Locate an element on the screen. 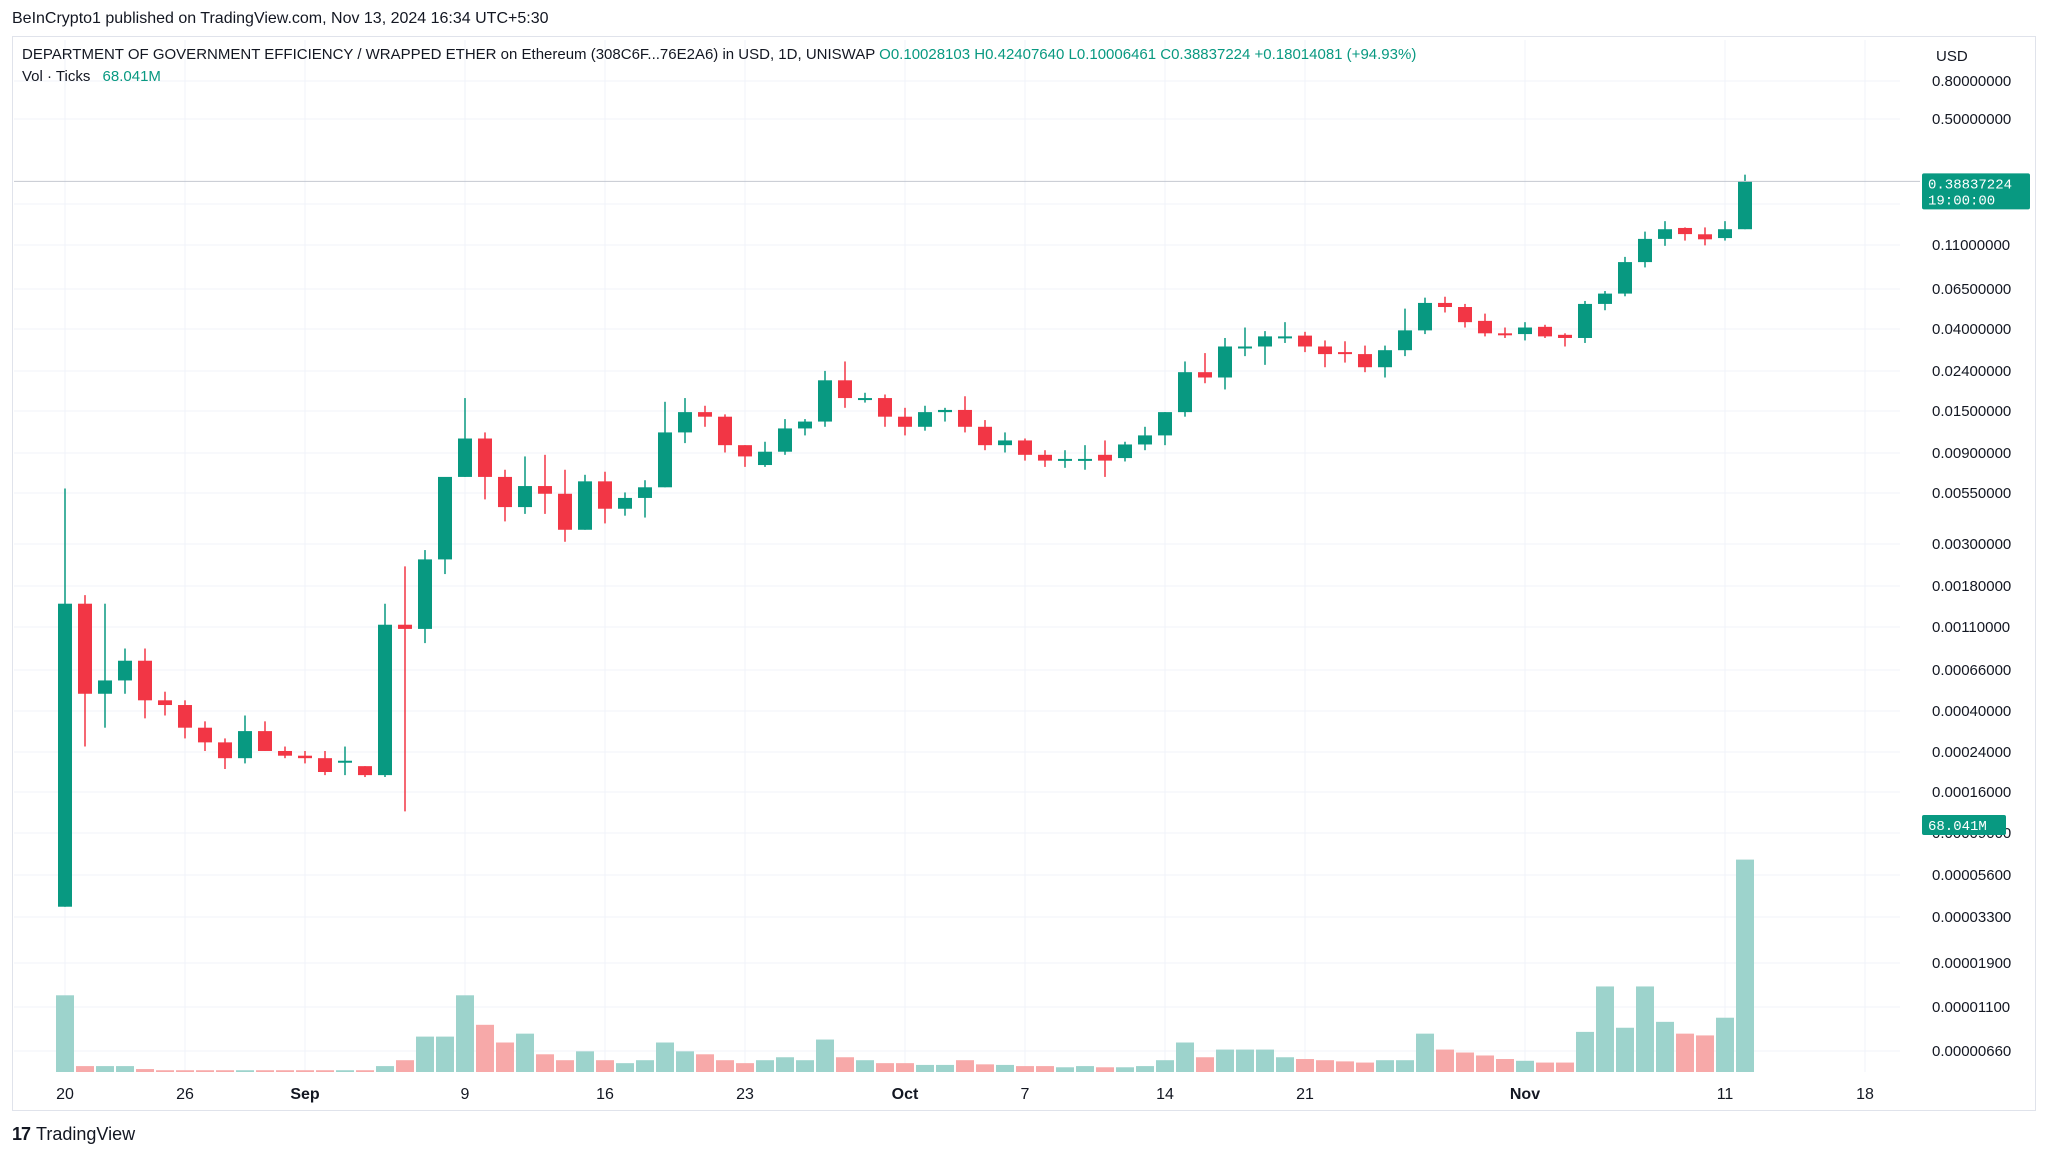  currency-label: USD is located at coordinates (1952, 56).